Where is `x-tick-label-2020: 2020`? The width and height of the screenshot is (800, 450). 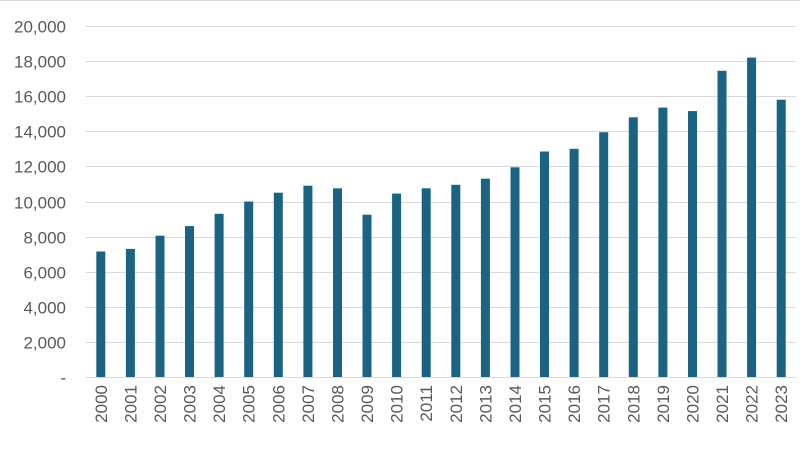
x-tick-label-2020: 2020 is located at coordinates (692, 404).